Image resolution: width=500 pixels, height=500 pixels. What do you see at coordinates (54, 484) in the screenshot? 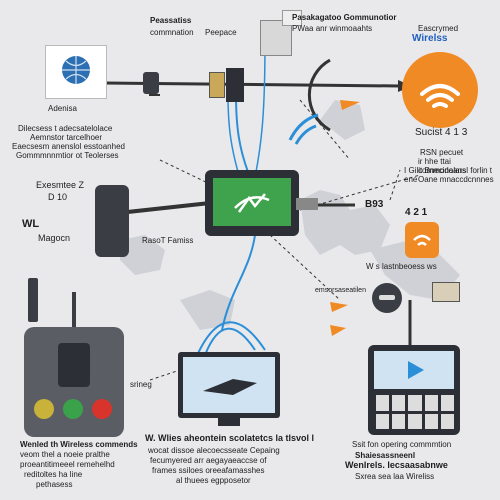
I see `bottom-left-4: pethasess` at bounding box center [54, 484].